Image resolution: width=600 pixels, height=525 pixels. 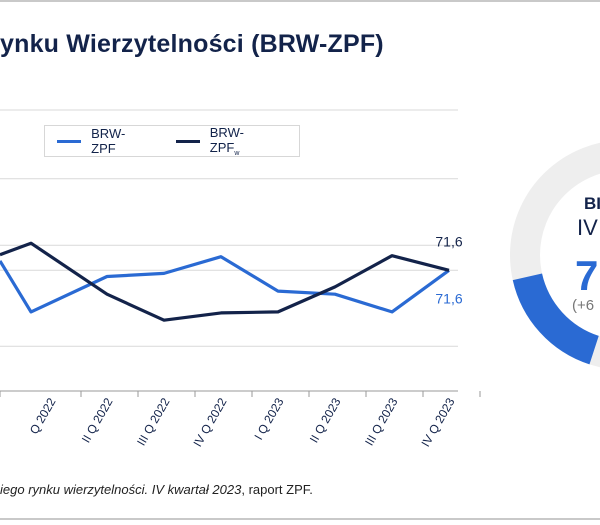 I want to click on legend-label-brw-zpf: BRW-ZPF, so click(x=108, y=141).